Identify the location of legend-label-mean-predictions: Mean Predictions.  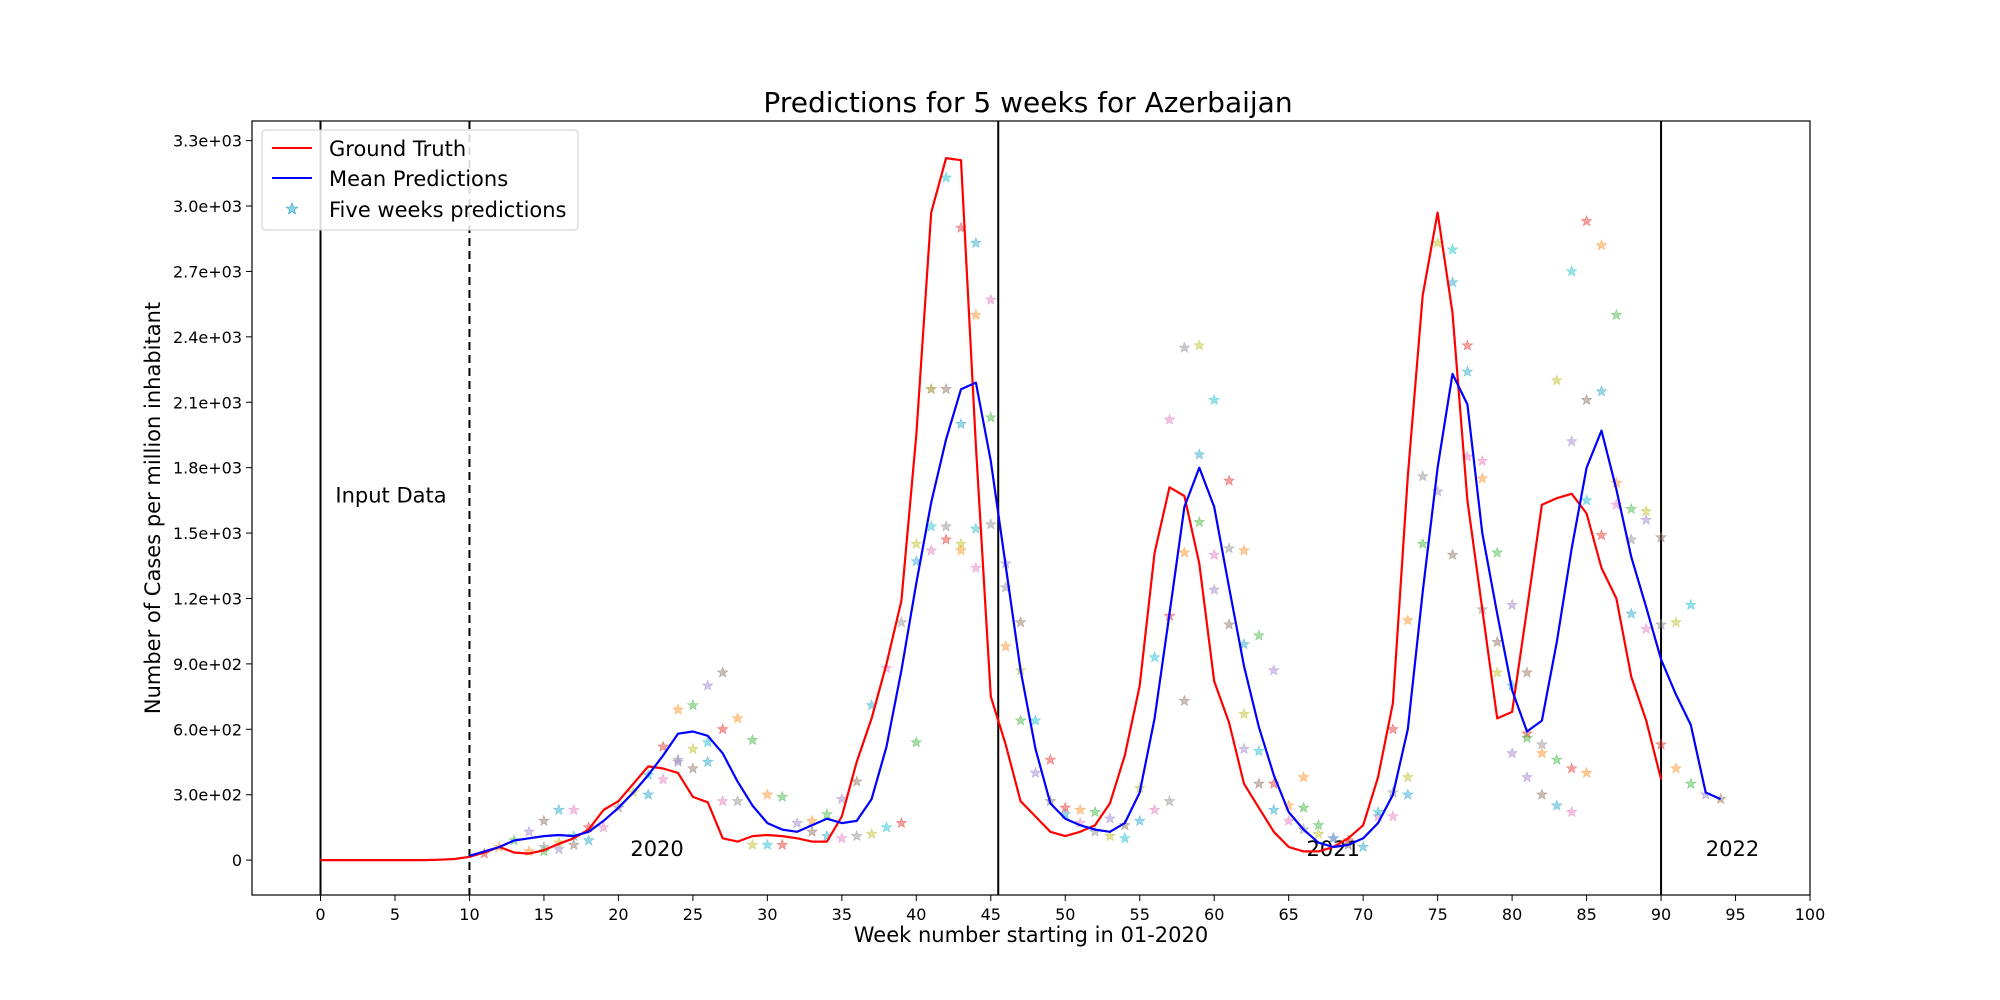
(418, 179).